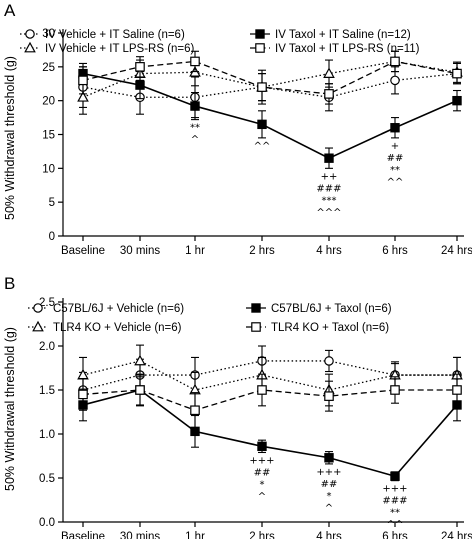 The height and width of the screenshot is (539, 472). Describe the element at coordinates (48, 102) in the screenshot. I see `y-tick-label: 20` at that location.